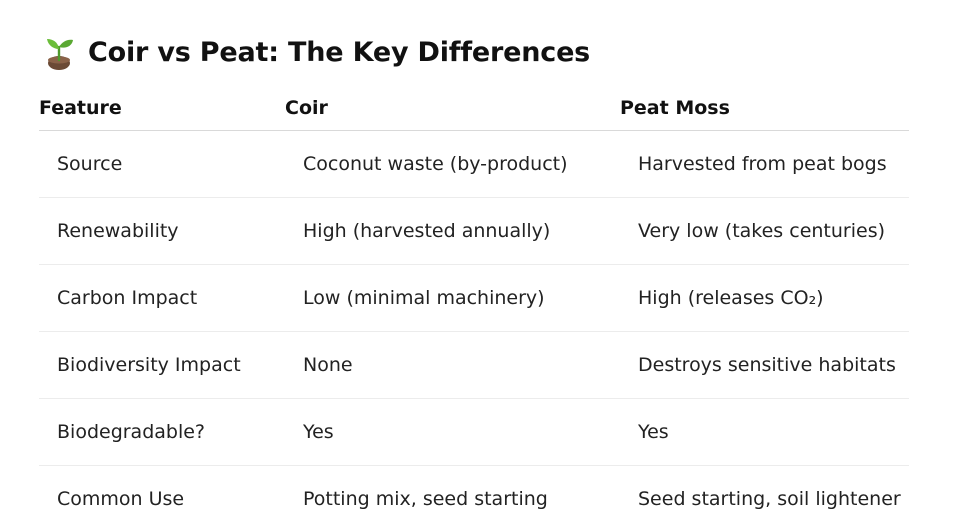 This screenshot has height=532, width=955. Describe the element at coordinates (764, 164) in the screenshot. I see `cell-peat: Harvested from peat bogs` at that location.